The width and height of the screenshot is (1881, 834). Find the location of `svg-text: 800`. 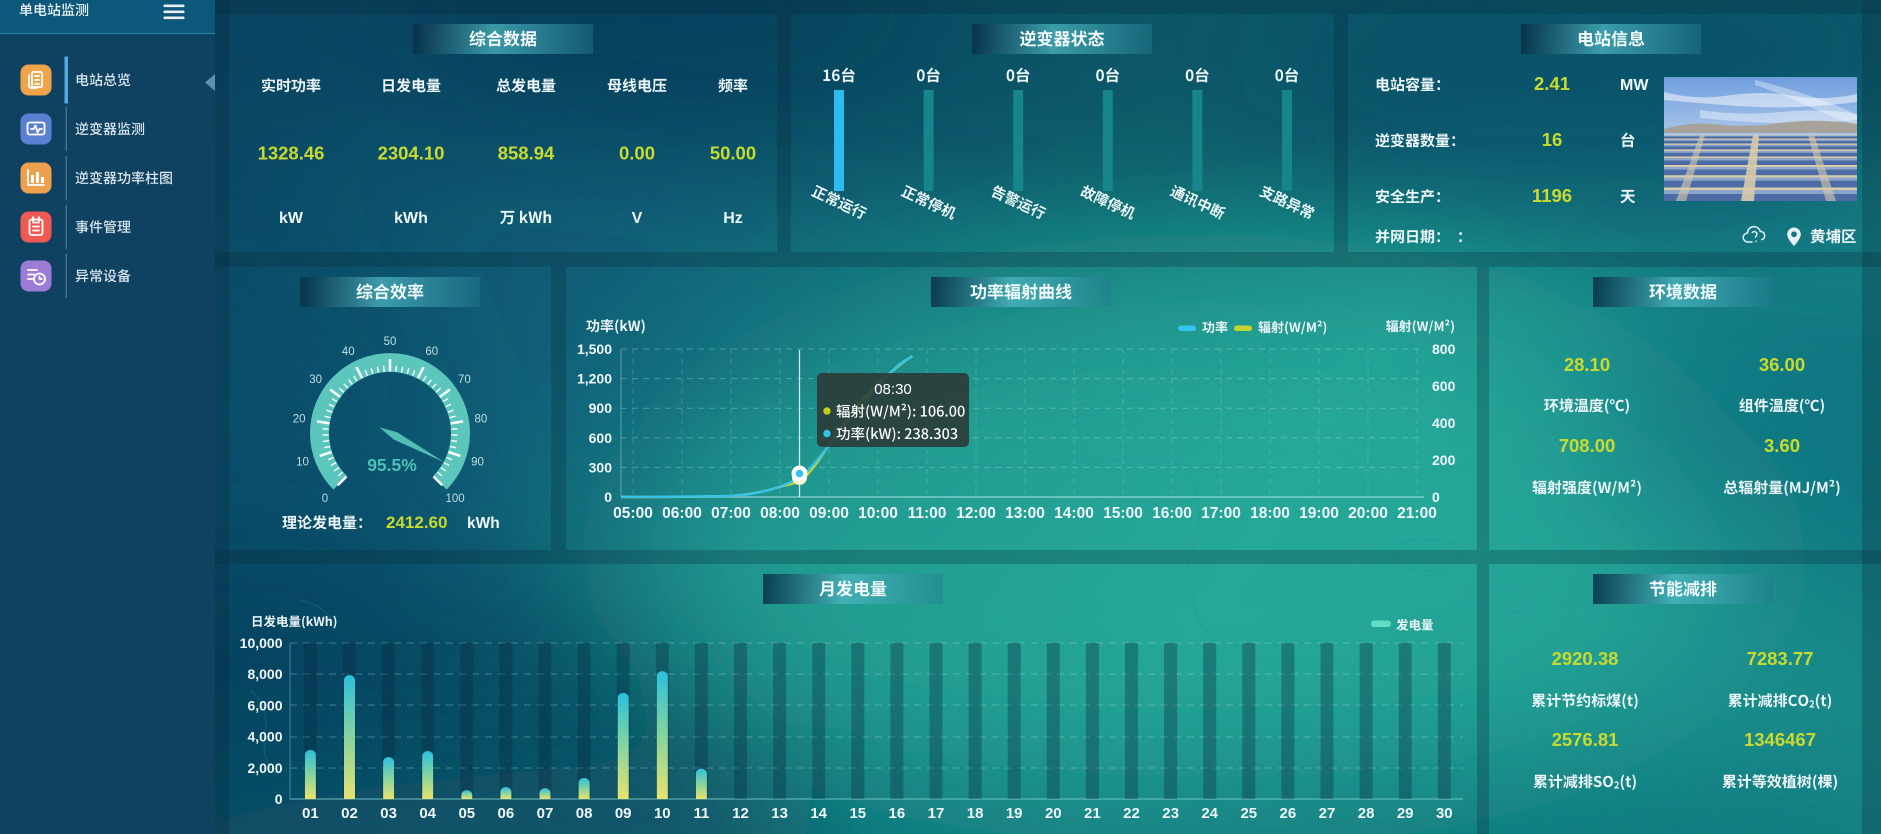

svg-text: 800 is located at coordinates (1444, 349).